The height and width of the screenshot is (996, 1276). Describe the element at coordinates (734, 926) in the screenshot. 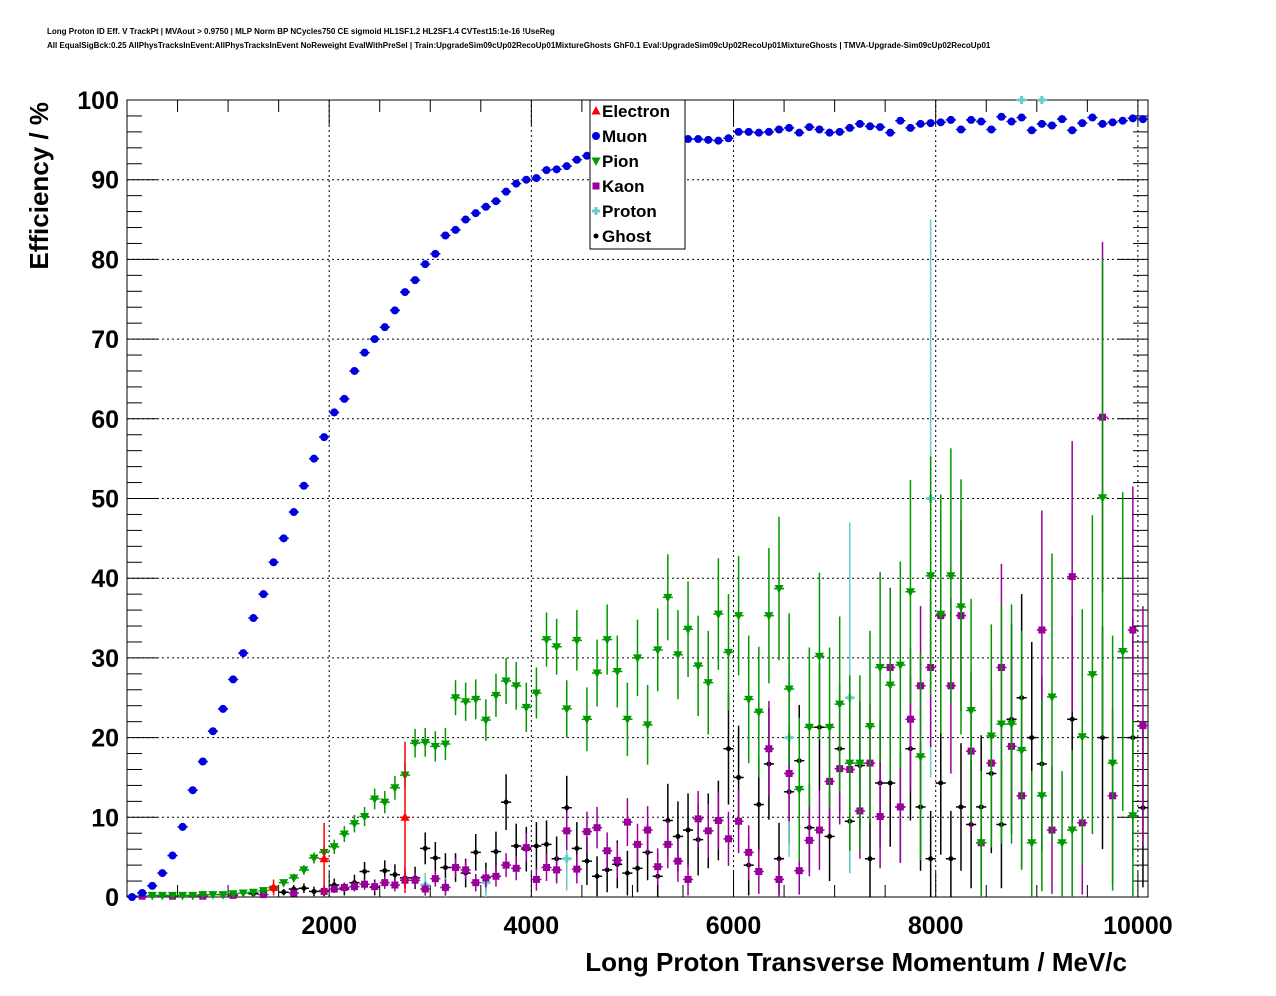

I see `x-tick-label: 6000` at that location.